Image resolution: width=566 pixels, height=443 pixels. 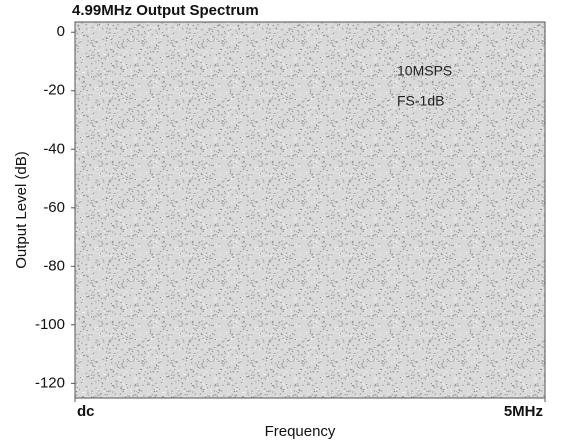 What do you see at coordinates (165, 10) in the screenshot?
I see `chart-title: 4.99MHz Output Spectrum` at bounding box center [165, 10].